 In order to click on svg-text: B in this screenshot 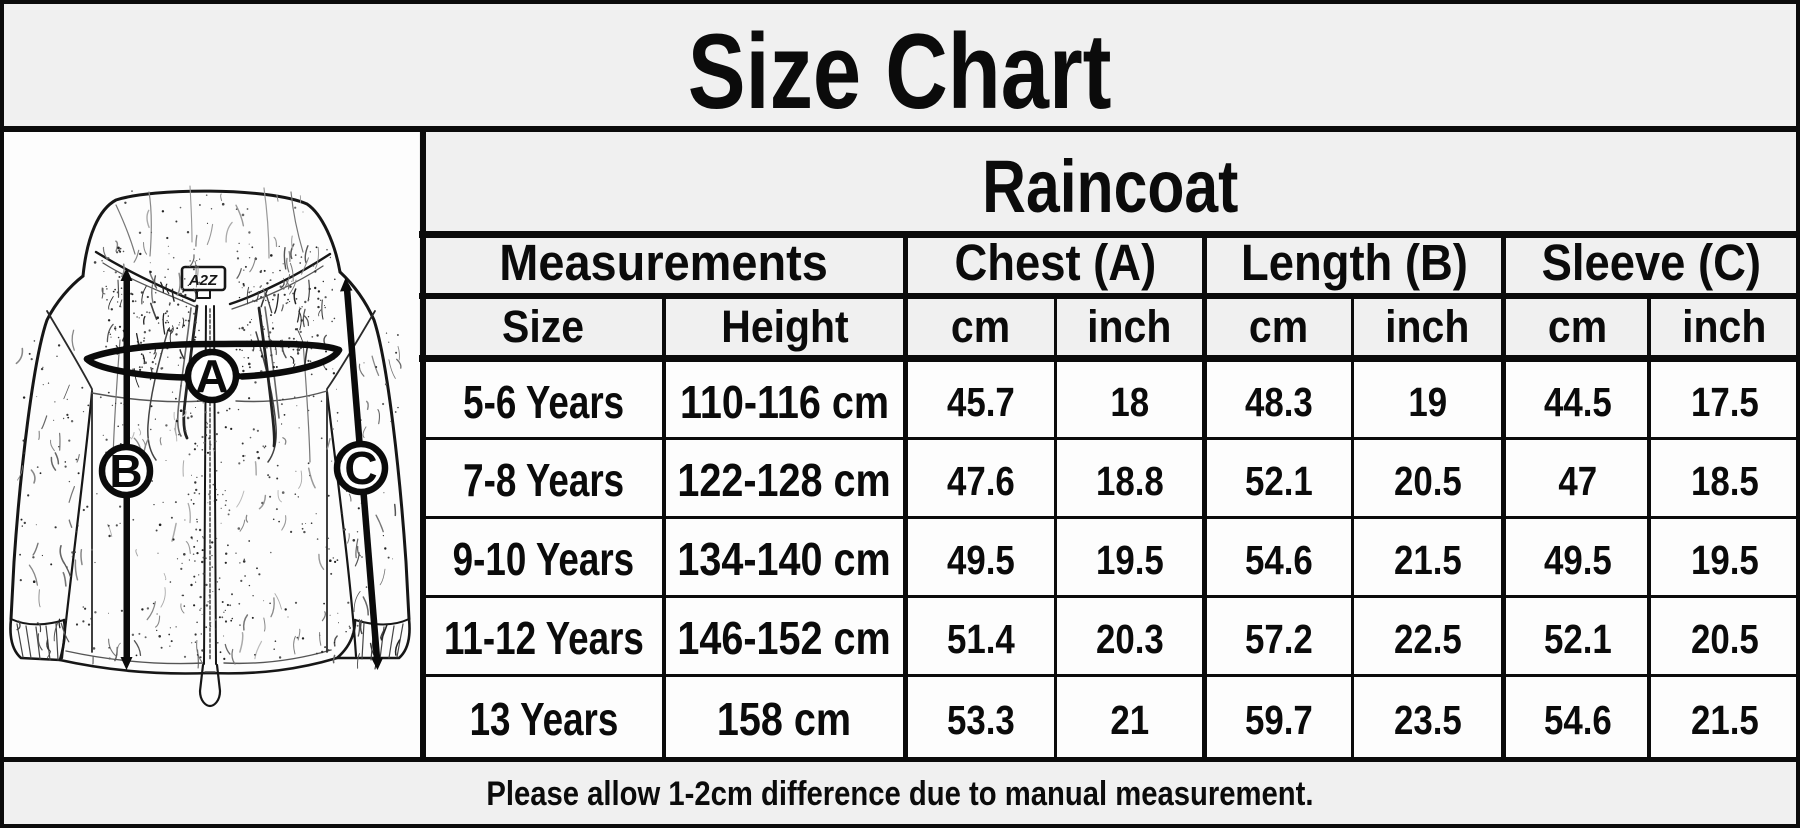, I will do `click(125, 471)`.